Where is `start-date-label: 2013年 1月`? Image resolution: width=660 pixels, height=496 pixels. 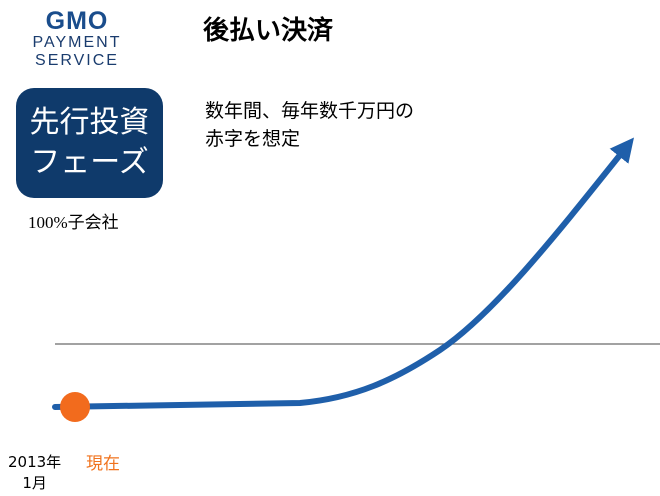 start-date-label: 2013年 1月 is located at coordinates (34, 473).